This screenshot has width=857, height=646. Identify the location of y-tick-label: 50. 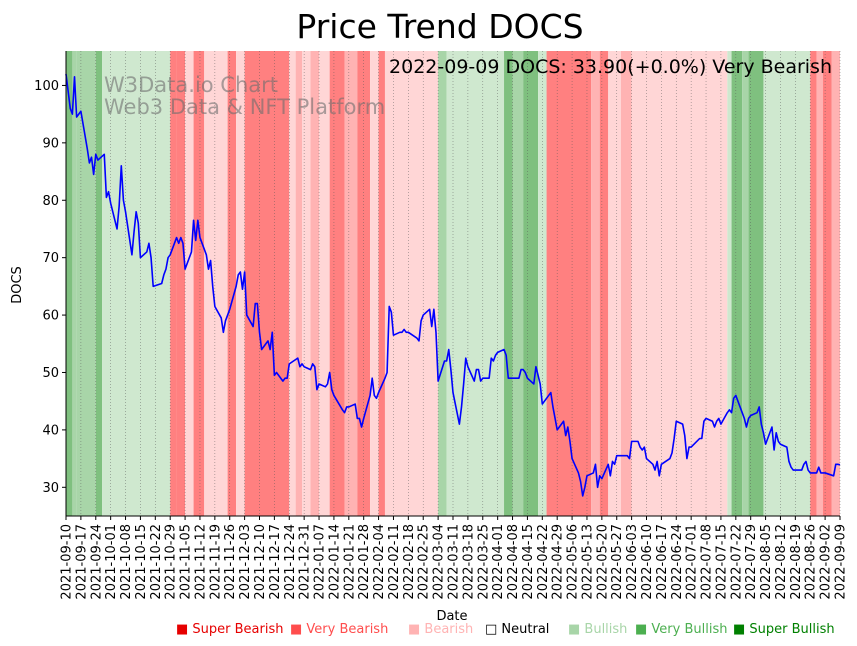
(50, 373).